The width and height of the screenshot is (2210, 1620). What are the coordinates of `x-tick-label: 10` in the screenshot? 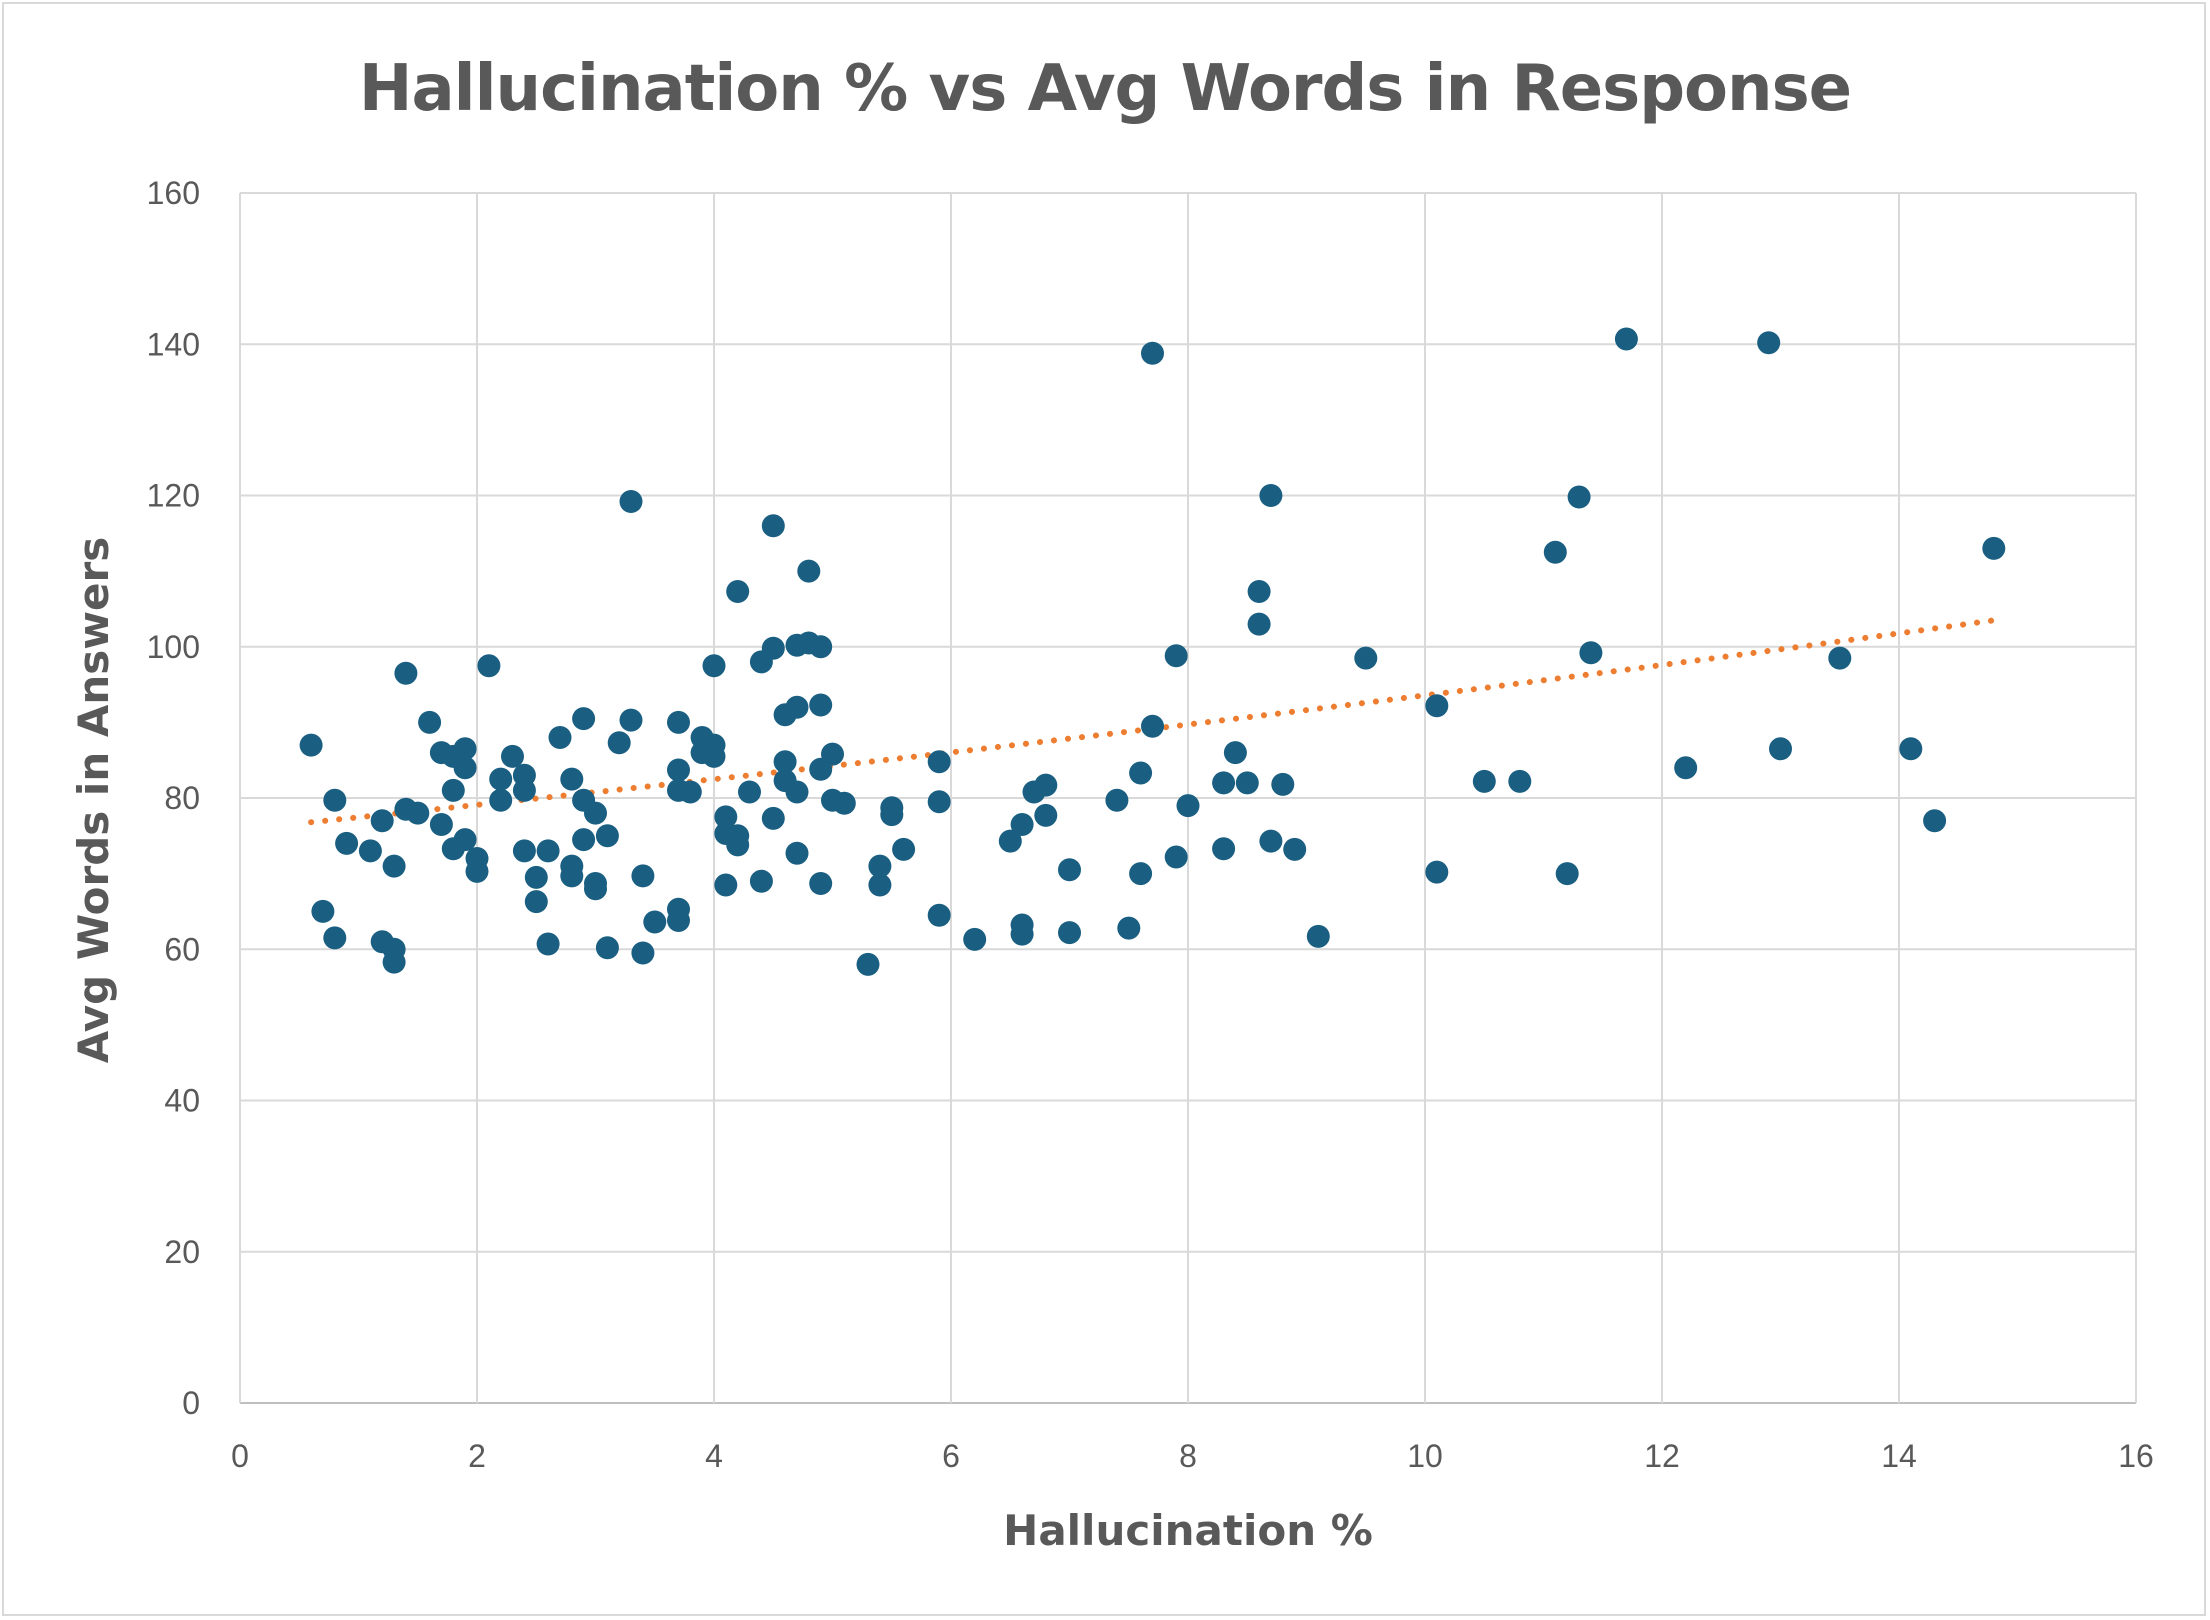 It's located at (1425, 1456).